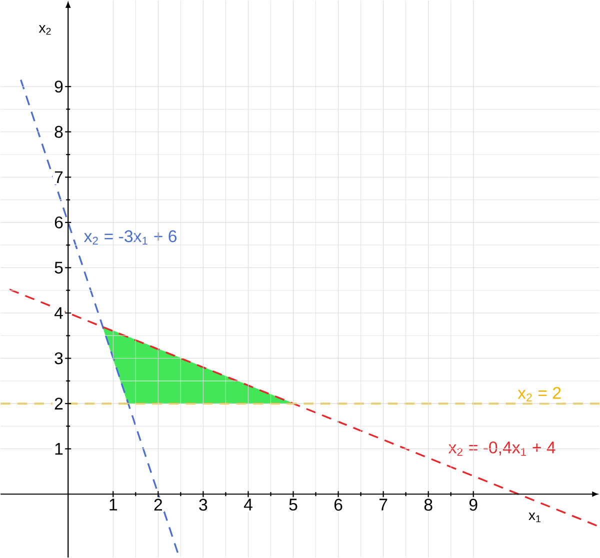  Describe the element at coordinates (58, 177) in the screenshot. I see `y-tick-label: 7` at that location.